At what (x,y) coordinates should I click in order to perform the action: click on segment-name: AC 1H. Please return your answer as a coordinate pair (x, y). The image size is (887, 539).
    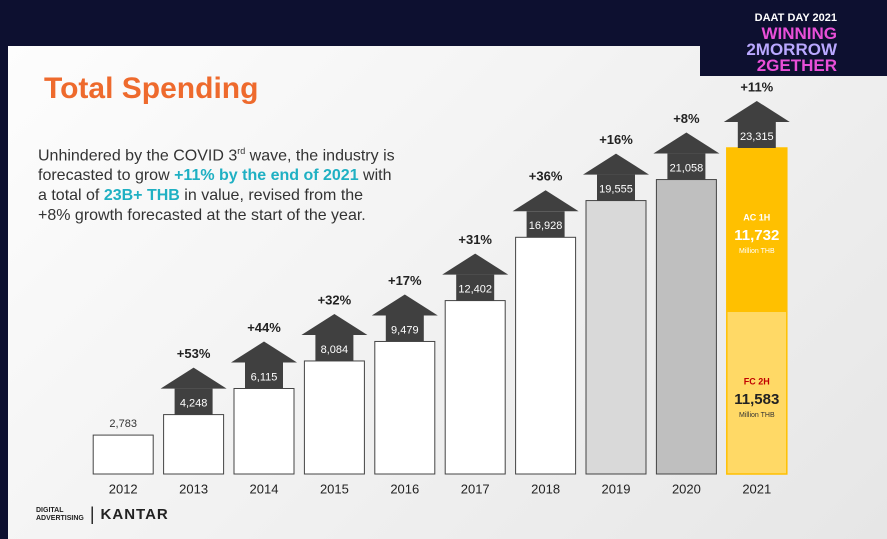
    Looking at the image, I should click on (756, 217).